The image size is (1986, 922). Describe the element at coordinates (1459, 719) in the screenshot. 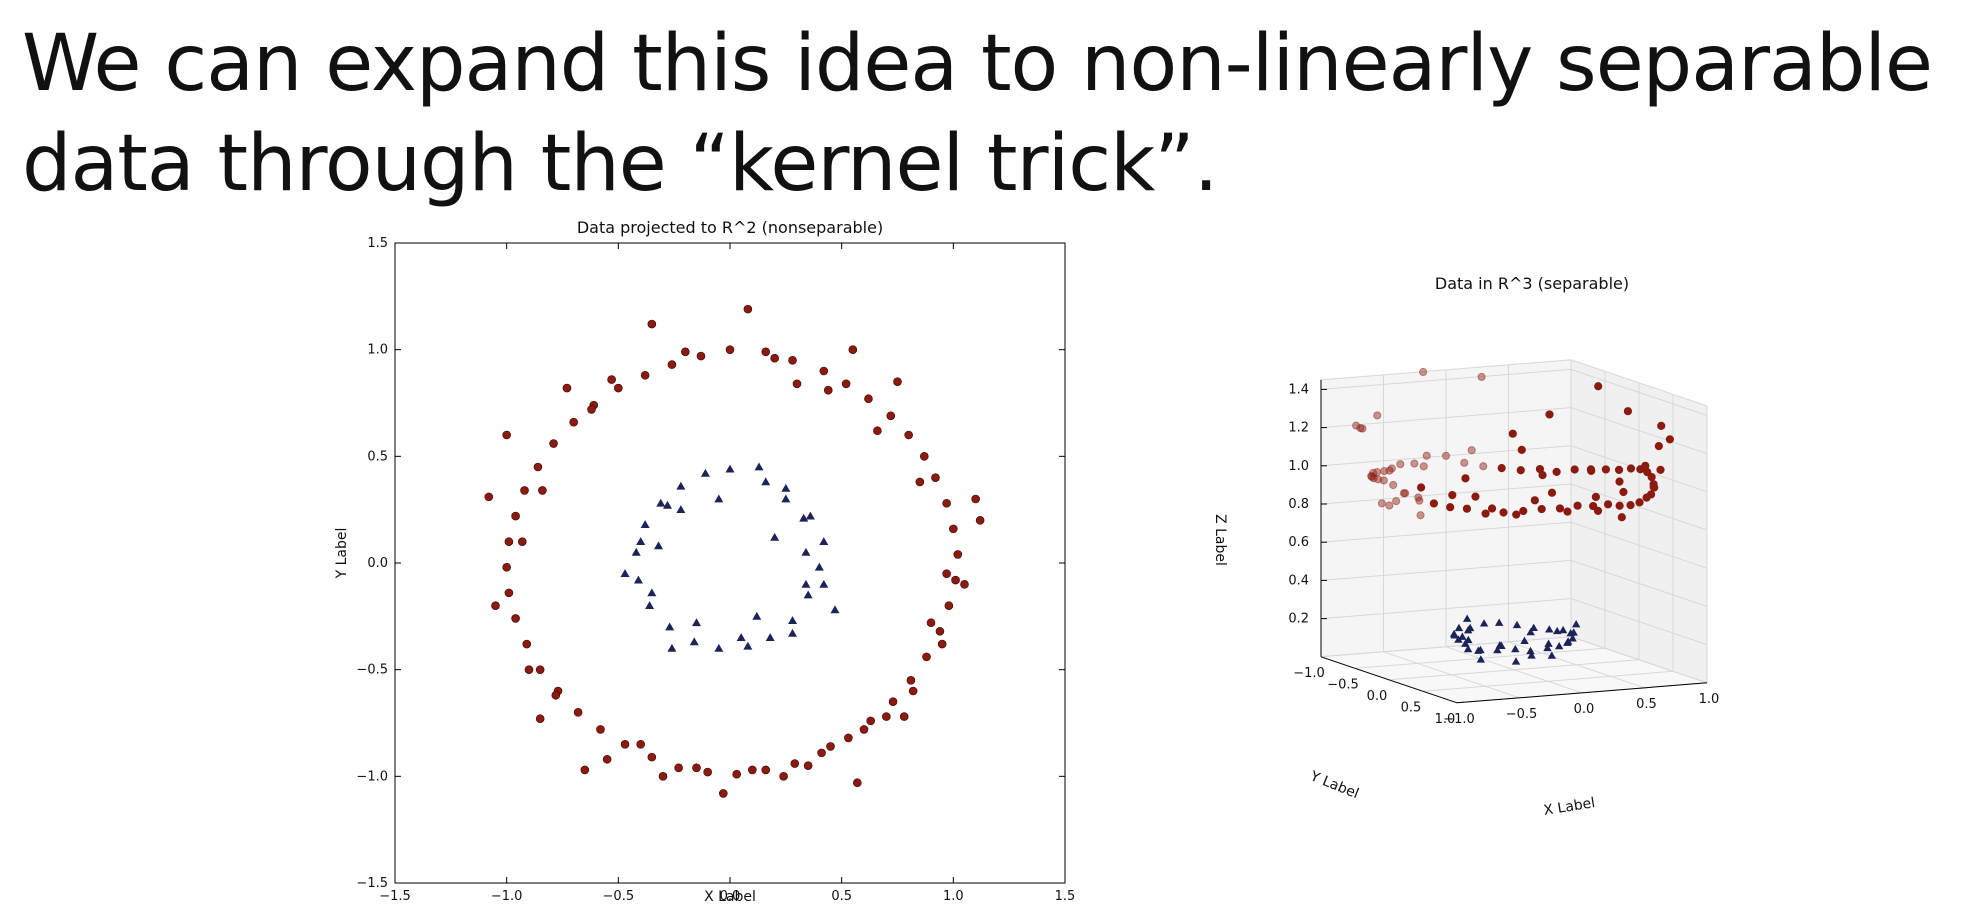

I see `chart-3d-x-tick-label: −1.0` at that location.